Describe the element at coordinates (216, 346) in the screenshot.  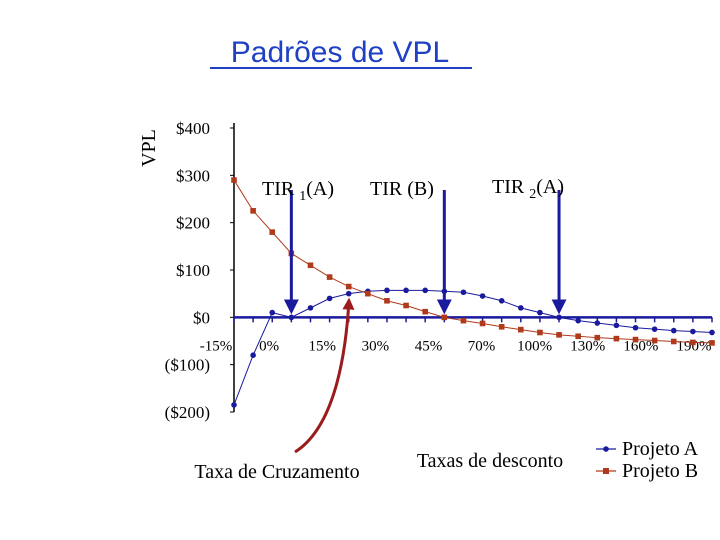
I see `x-tick-label: -15%` at that location.